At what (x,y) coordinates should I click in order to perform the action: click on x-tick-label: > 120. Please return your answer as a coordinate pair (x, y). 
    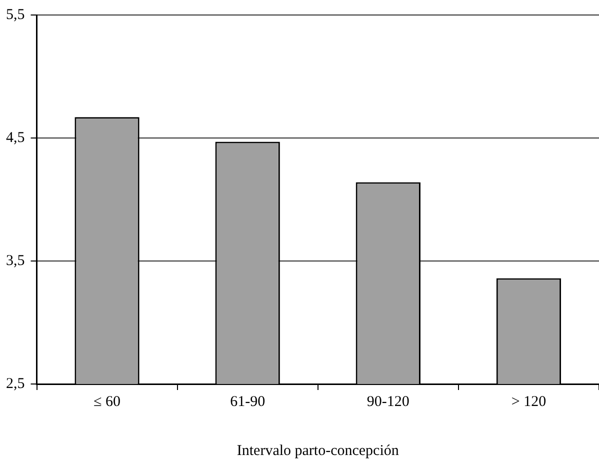
    Looking at the image, I should click on (528, 402).